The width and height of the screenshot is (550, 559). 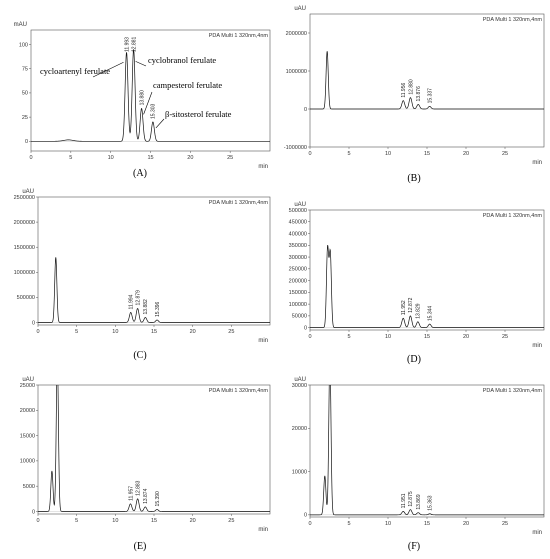 I want to click on peak-label: 11.956, so click(x=404, y=89).